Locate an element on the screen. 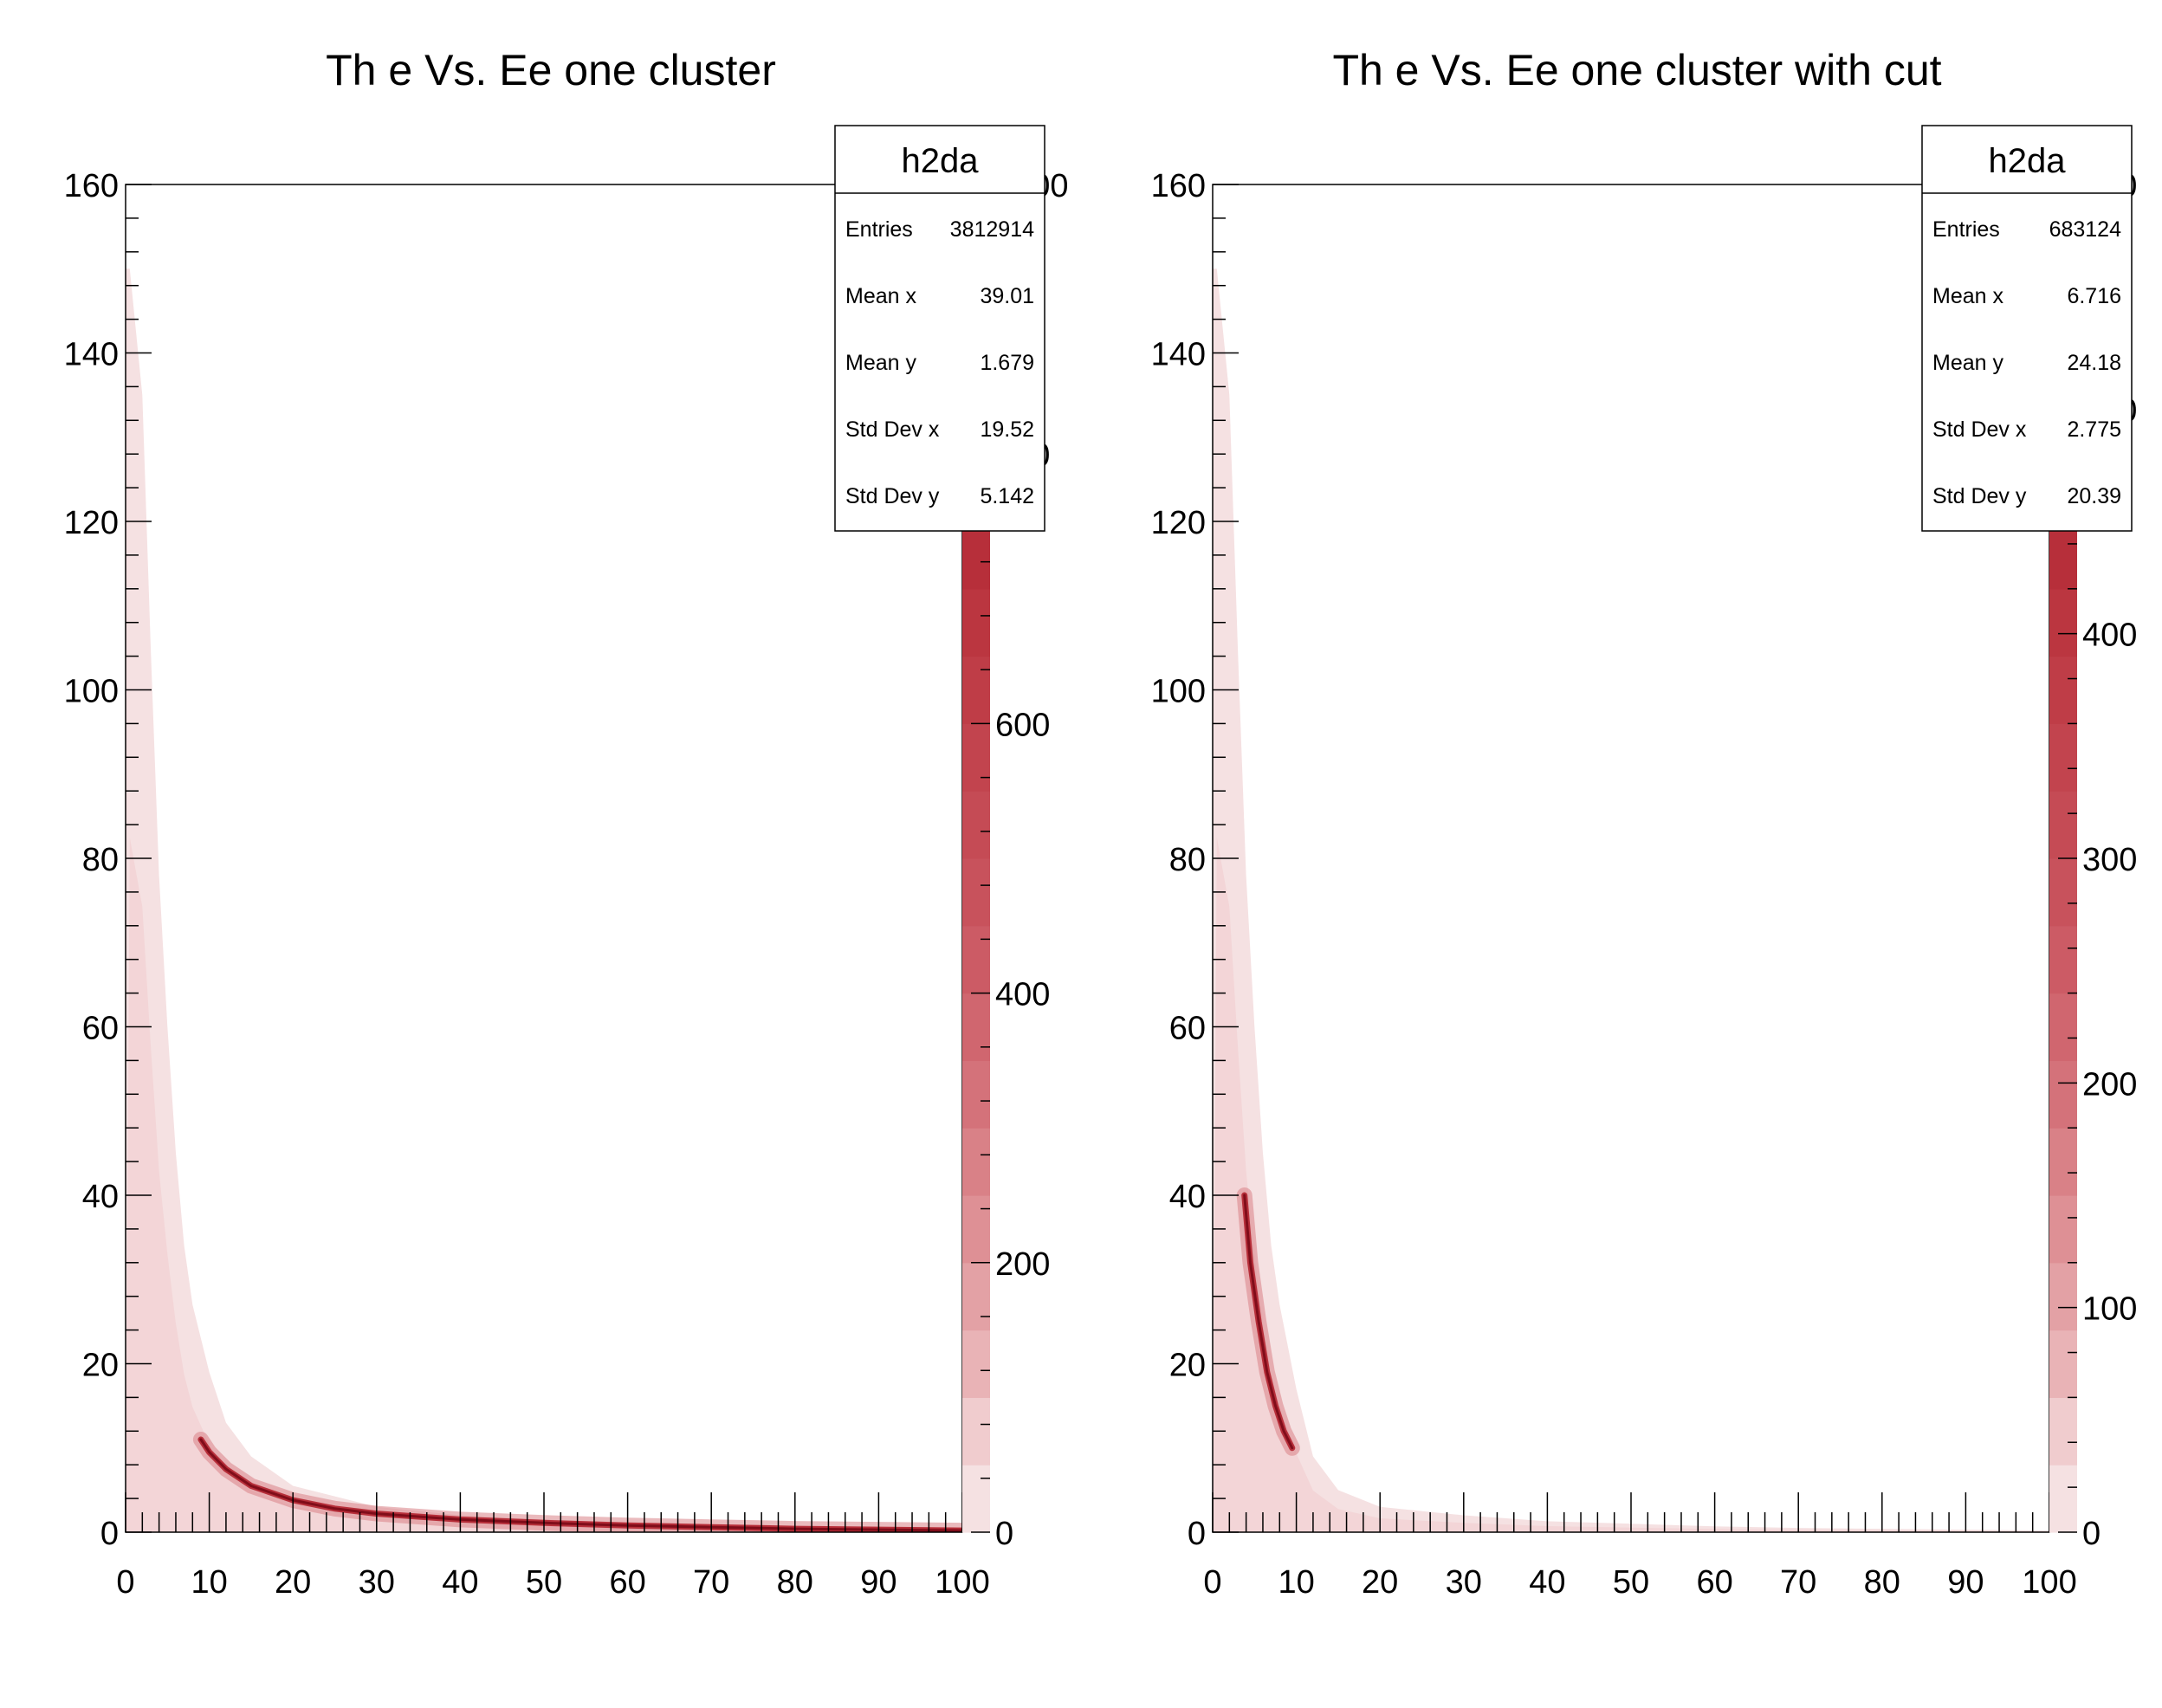 This screenshot has height=1708, width=2162. color-scale-label: 600 is located at coordinates (1023, 725).